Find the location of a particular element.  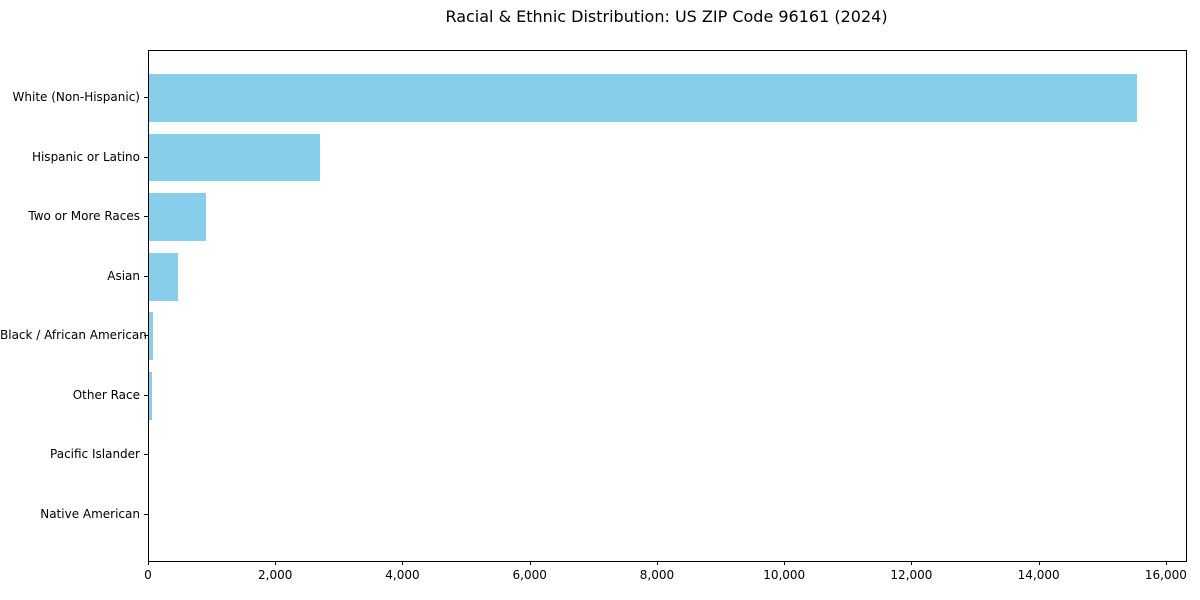

bar-hispanic-or-latino is located at coordinates (234, 157).